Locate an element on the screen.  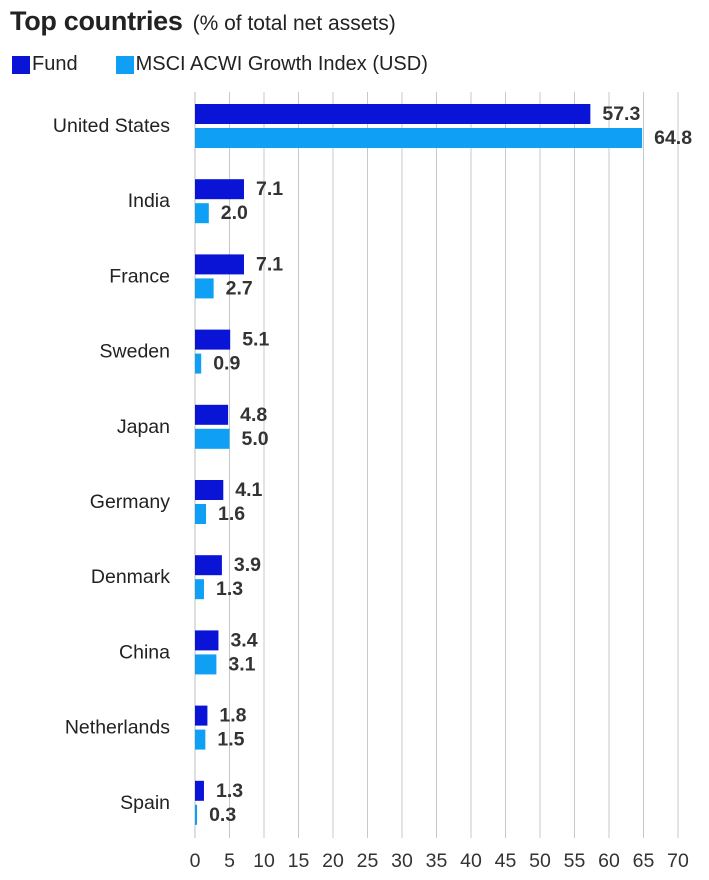
data-label: 64.8 is located at coordinates (673, 138).